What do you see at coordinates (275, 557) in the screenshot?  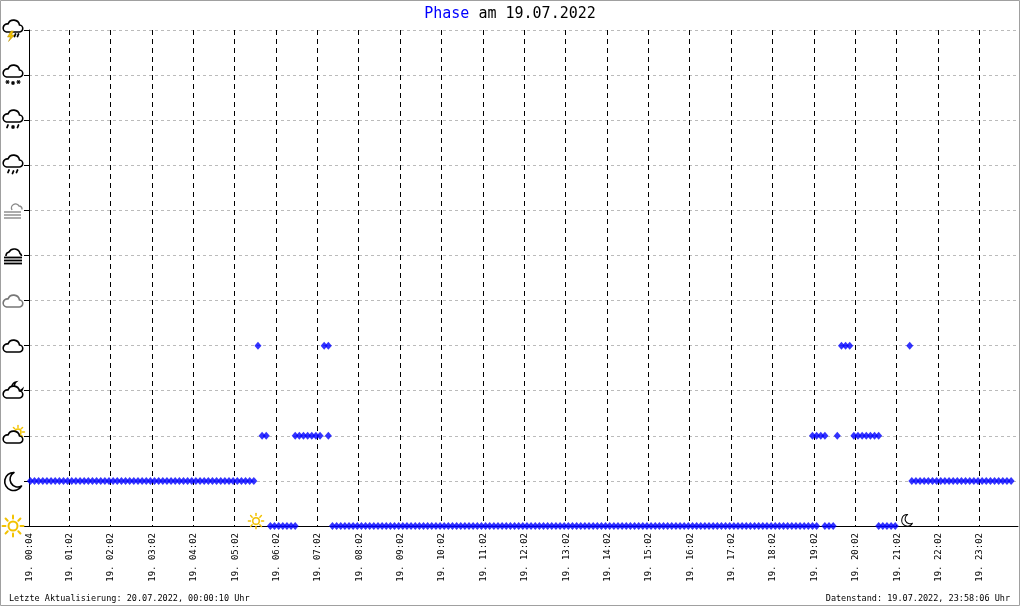 I see `x-tick-label: 19. 06:02` at bounding box center [275, 557].